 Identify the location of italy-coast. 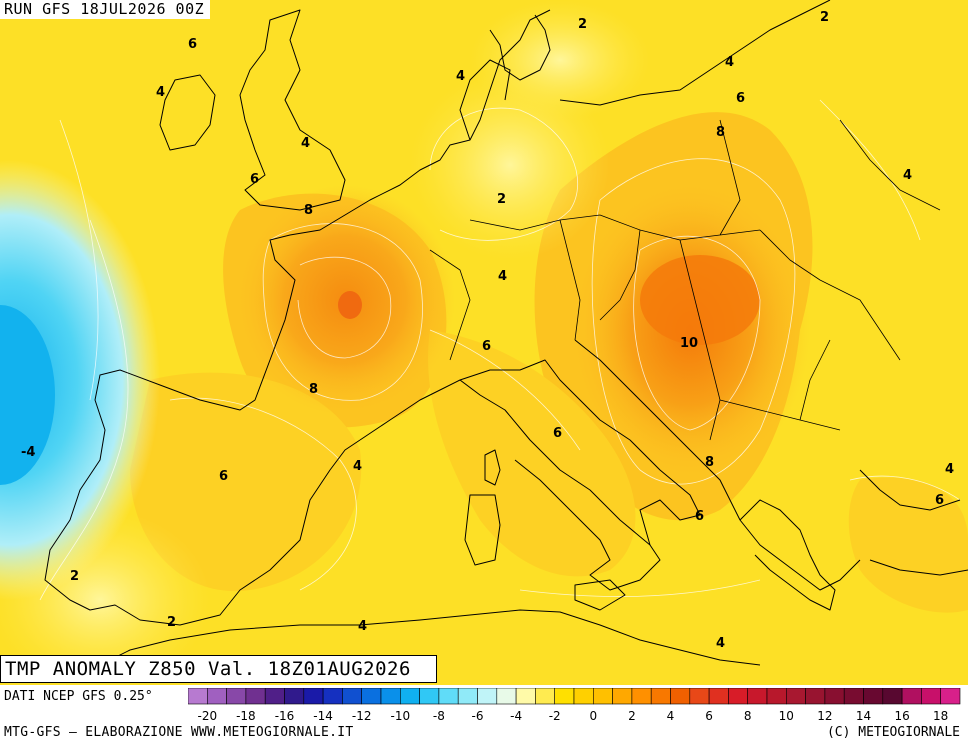
(580, 452).